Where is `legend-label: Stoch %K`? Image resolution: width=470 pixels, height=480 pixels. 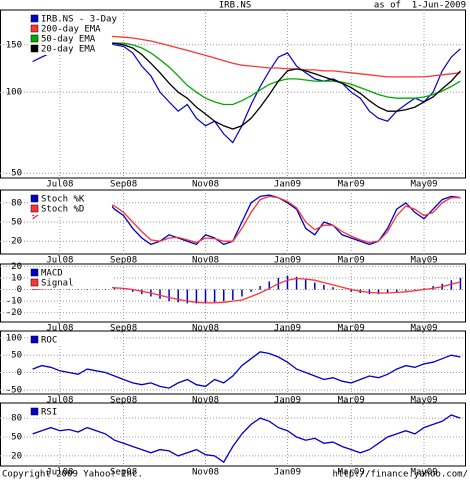 legend-label: Stoch %K is located at coordinates (63, 200).